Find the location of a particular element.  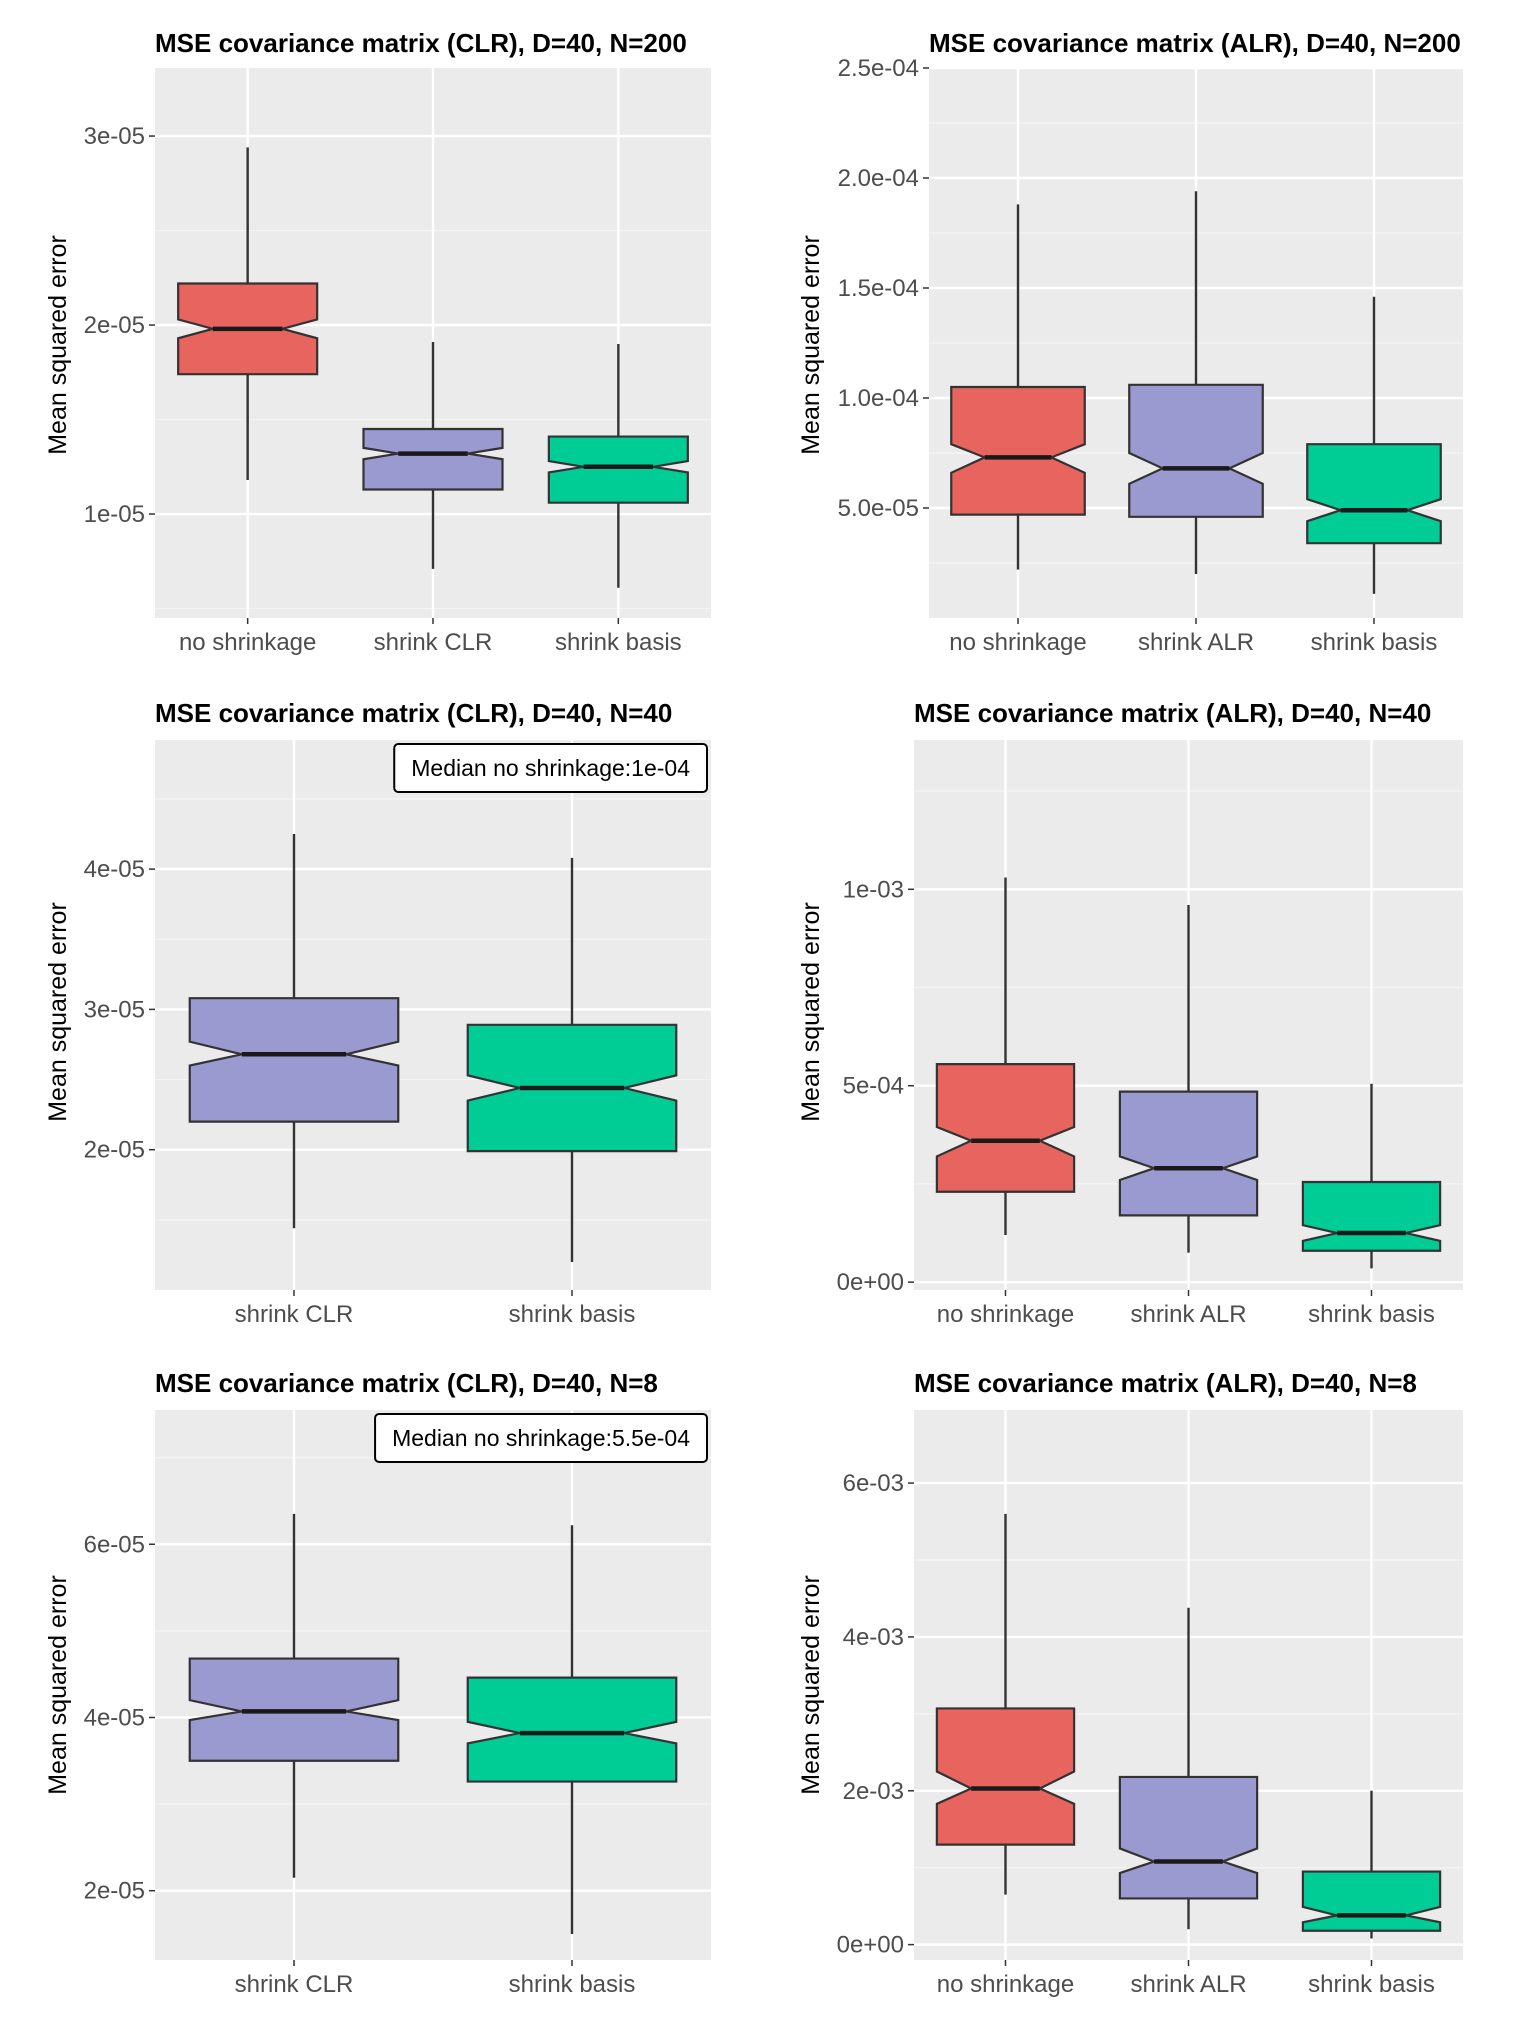

y-tick-label: 1.0e-04 is located at coordinates (878, 398).